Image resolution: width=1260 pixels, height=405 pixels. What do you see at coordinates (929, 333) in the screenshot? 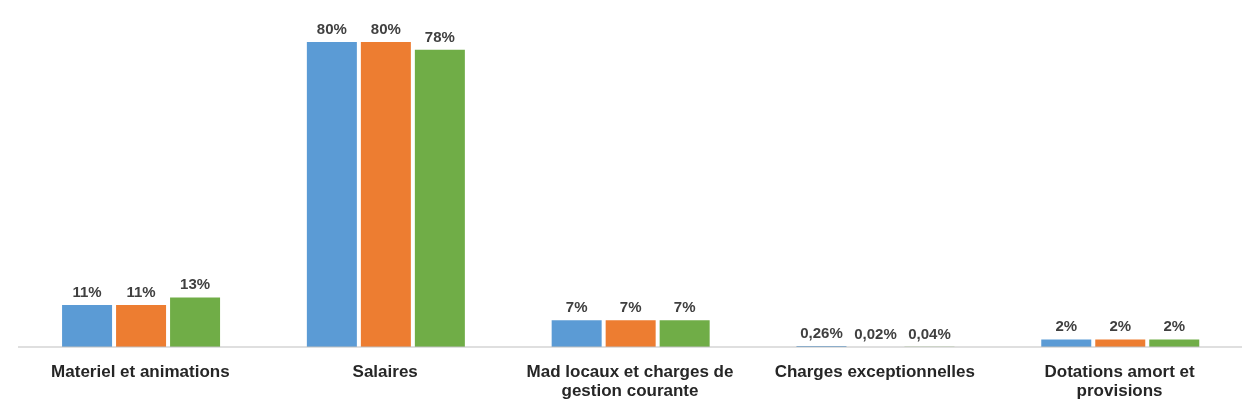
I see `data-label: 0,04%` at bounding box center [929, 333].